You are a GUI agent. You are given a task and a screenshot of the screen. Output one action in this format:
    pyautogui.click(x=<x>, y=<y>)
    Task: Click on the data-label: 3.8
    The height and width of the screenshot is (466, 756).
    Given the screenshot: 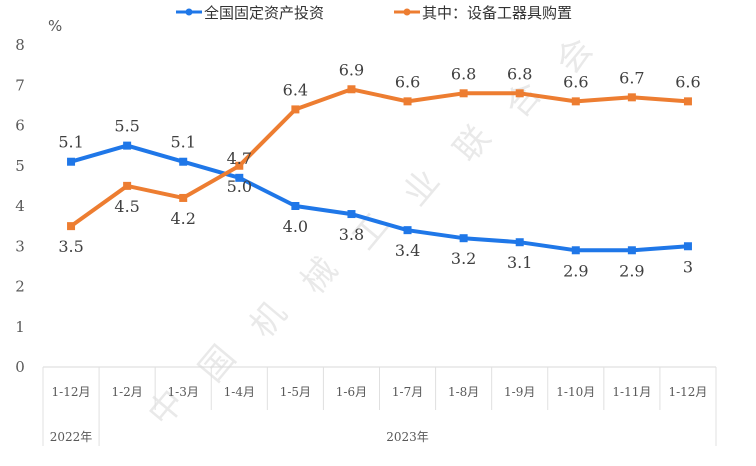 What is the action you would take?
    pyautogui.click(x=351, y=234)
    